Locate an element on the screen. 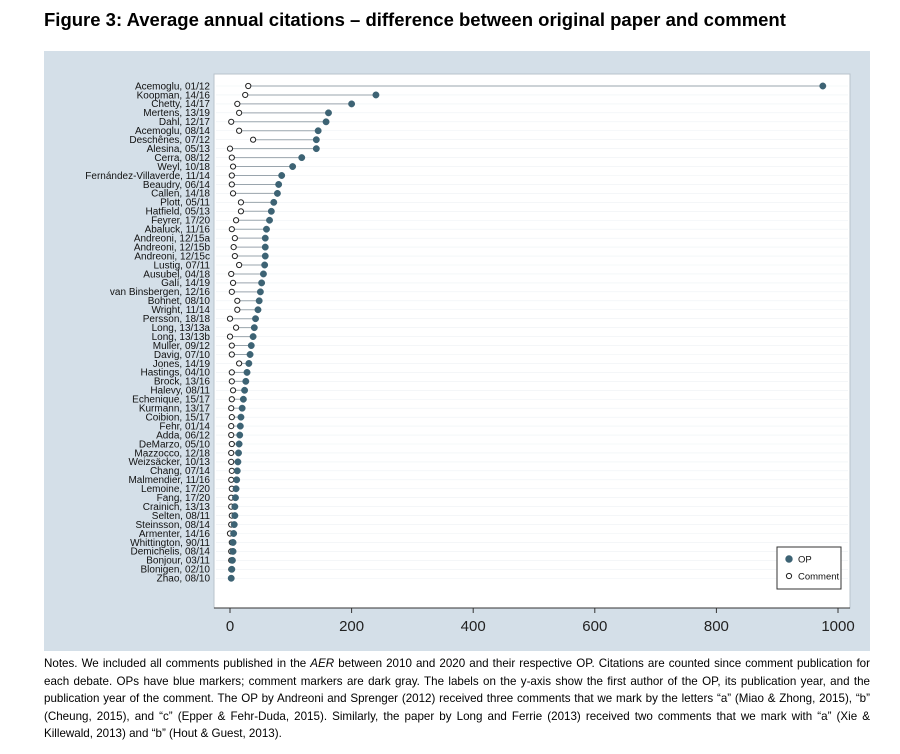  y-category-label: Malmendier, 11/16 is located at coordinates (169, 480).